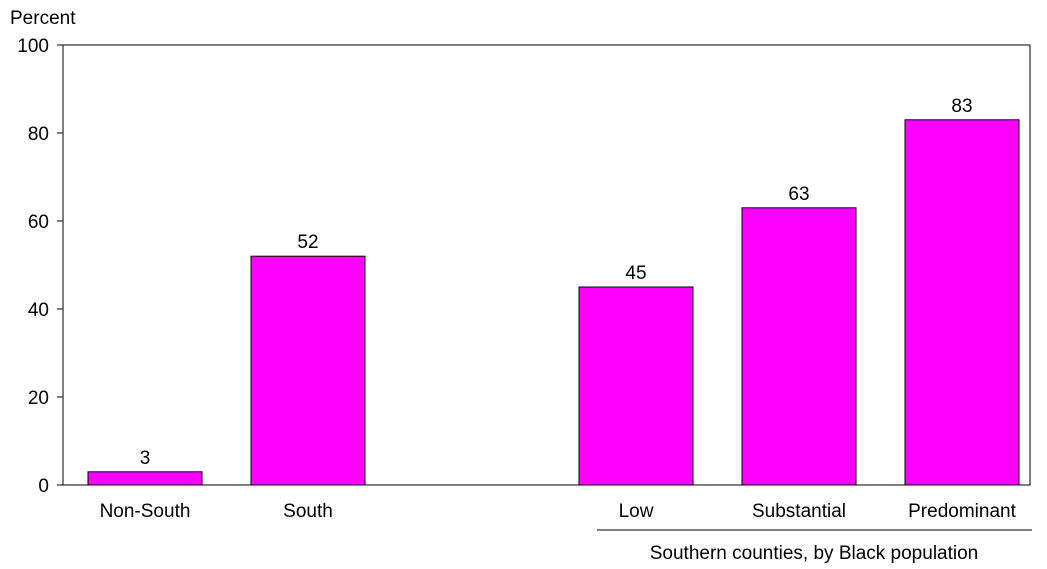 Image resolution: width=1047 pixels, height=569 pixels. I want to click on category-labels: Non-South South Low Substantial Predominant, so click(558, 511).